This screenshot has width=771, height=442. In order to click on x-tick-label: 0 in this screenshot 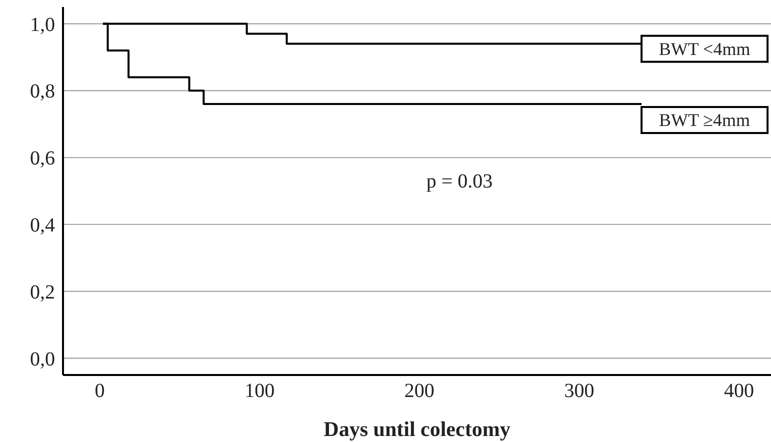, I will do `click(99, 391)`.